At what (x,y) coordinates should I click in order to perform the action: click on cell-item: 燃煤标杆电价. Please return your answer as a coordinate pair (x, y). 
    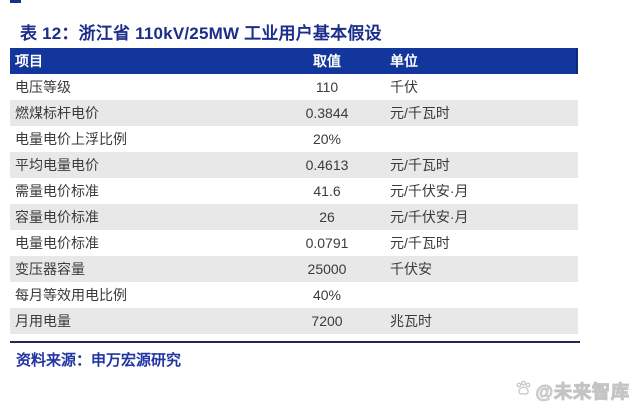
    Looking at the image, I should click on (57, 113).